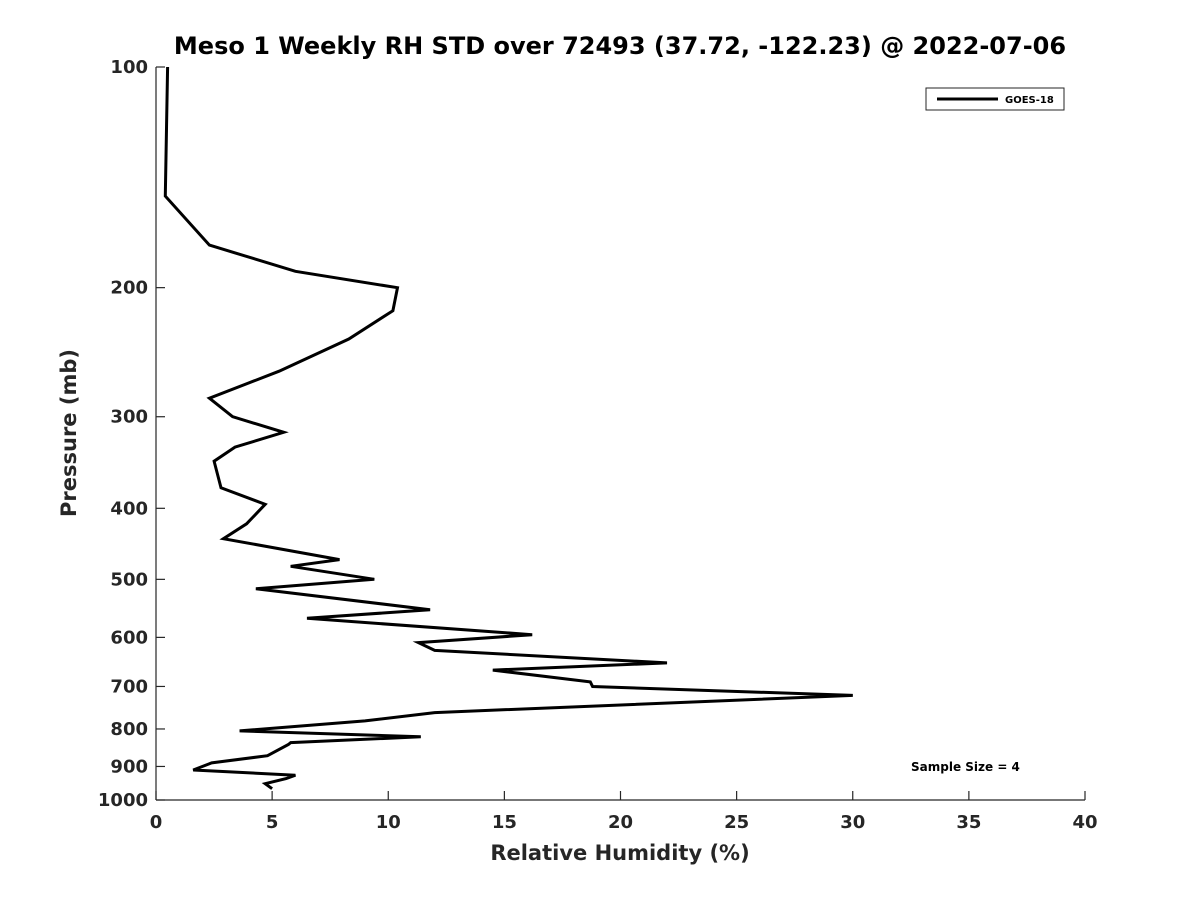 The height and width of the screenshot is (900, 1200). I want to click on x-tick-label: 15, so click(504, 822).